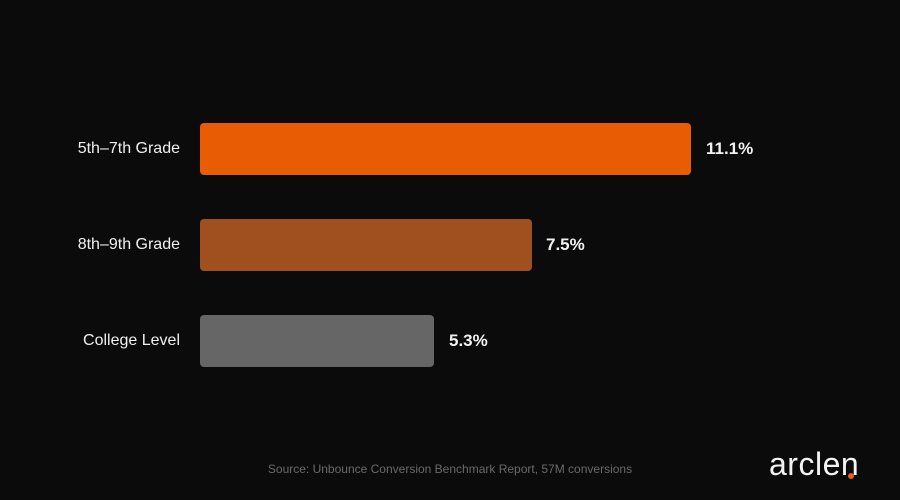 The height and width of the screenshot is (500, 900). I want to click on logo-text: arclen, so click(814, 464).